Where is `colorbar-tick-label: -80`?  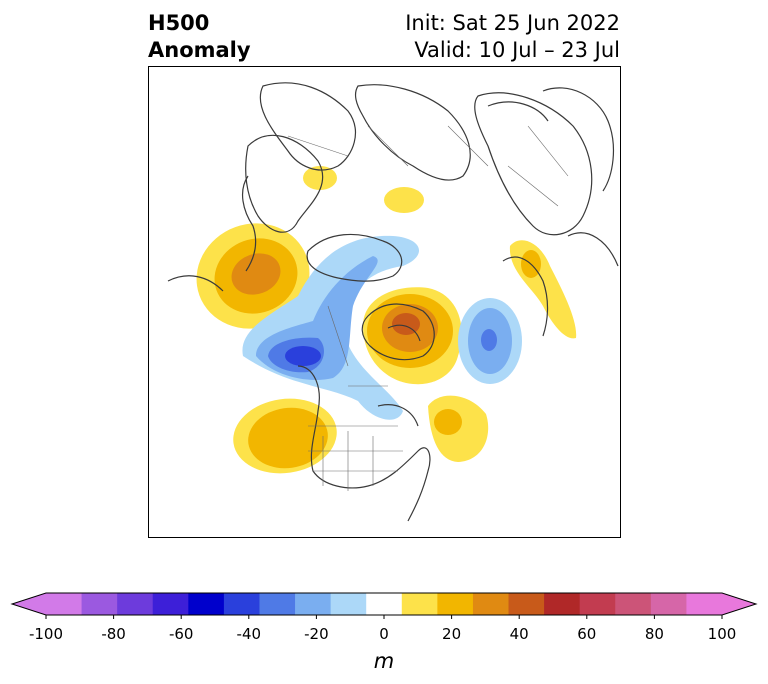
colorbar-tick-label: -80 is located at coordinates (113, 634).